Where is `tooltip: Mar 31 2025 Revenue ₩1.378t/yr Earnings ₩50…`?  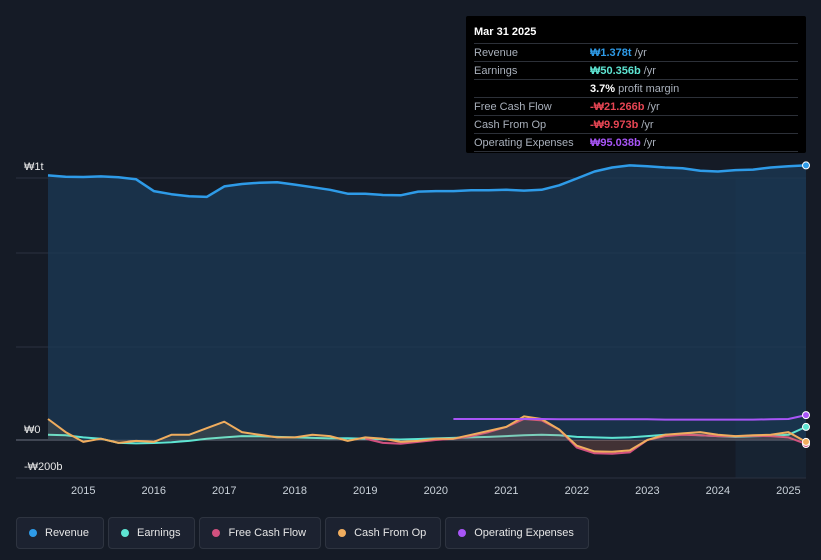
tooltip: Mar 31 2025 Revenue ₩1.378t/yr Earnings ₩50… is located at coordinates (636, 84).